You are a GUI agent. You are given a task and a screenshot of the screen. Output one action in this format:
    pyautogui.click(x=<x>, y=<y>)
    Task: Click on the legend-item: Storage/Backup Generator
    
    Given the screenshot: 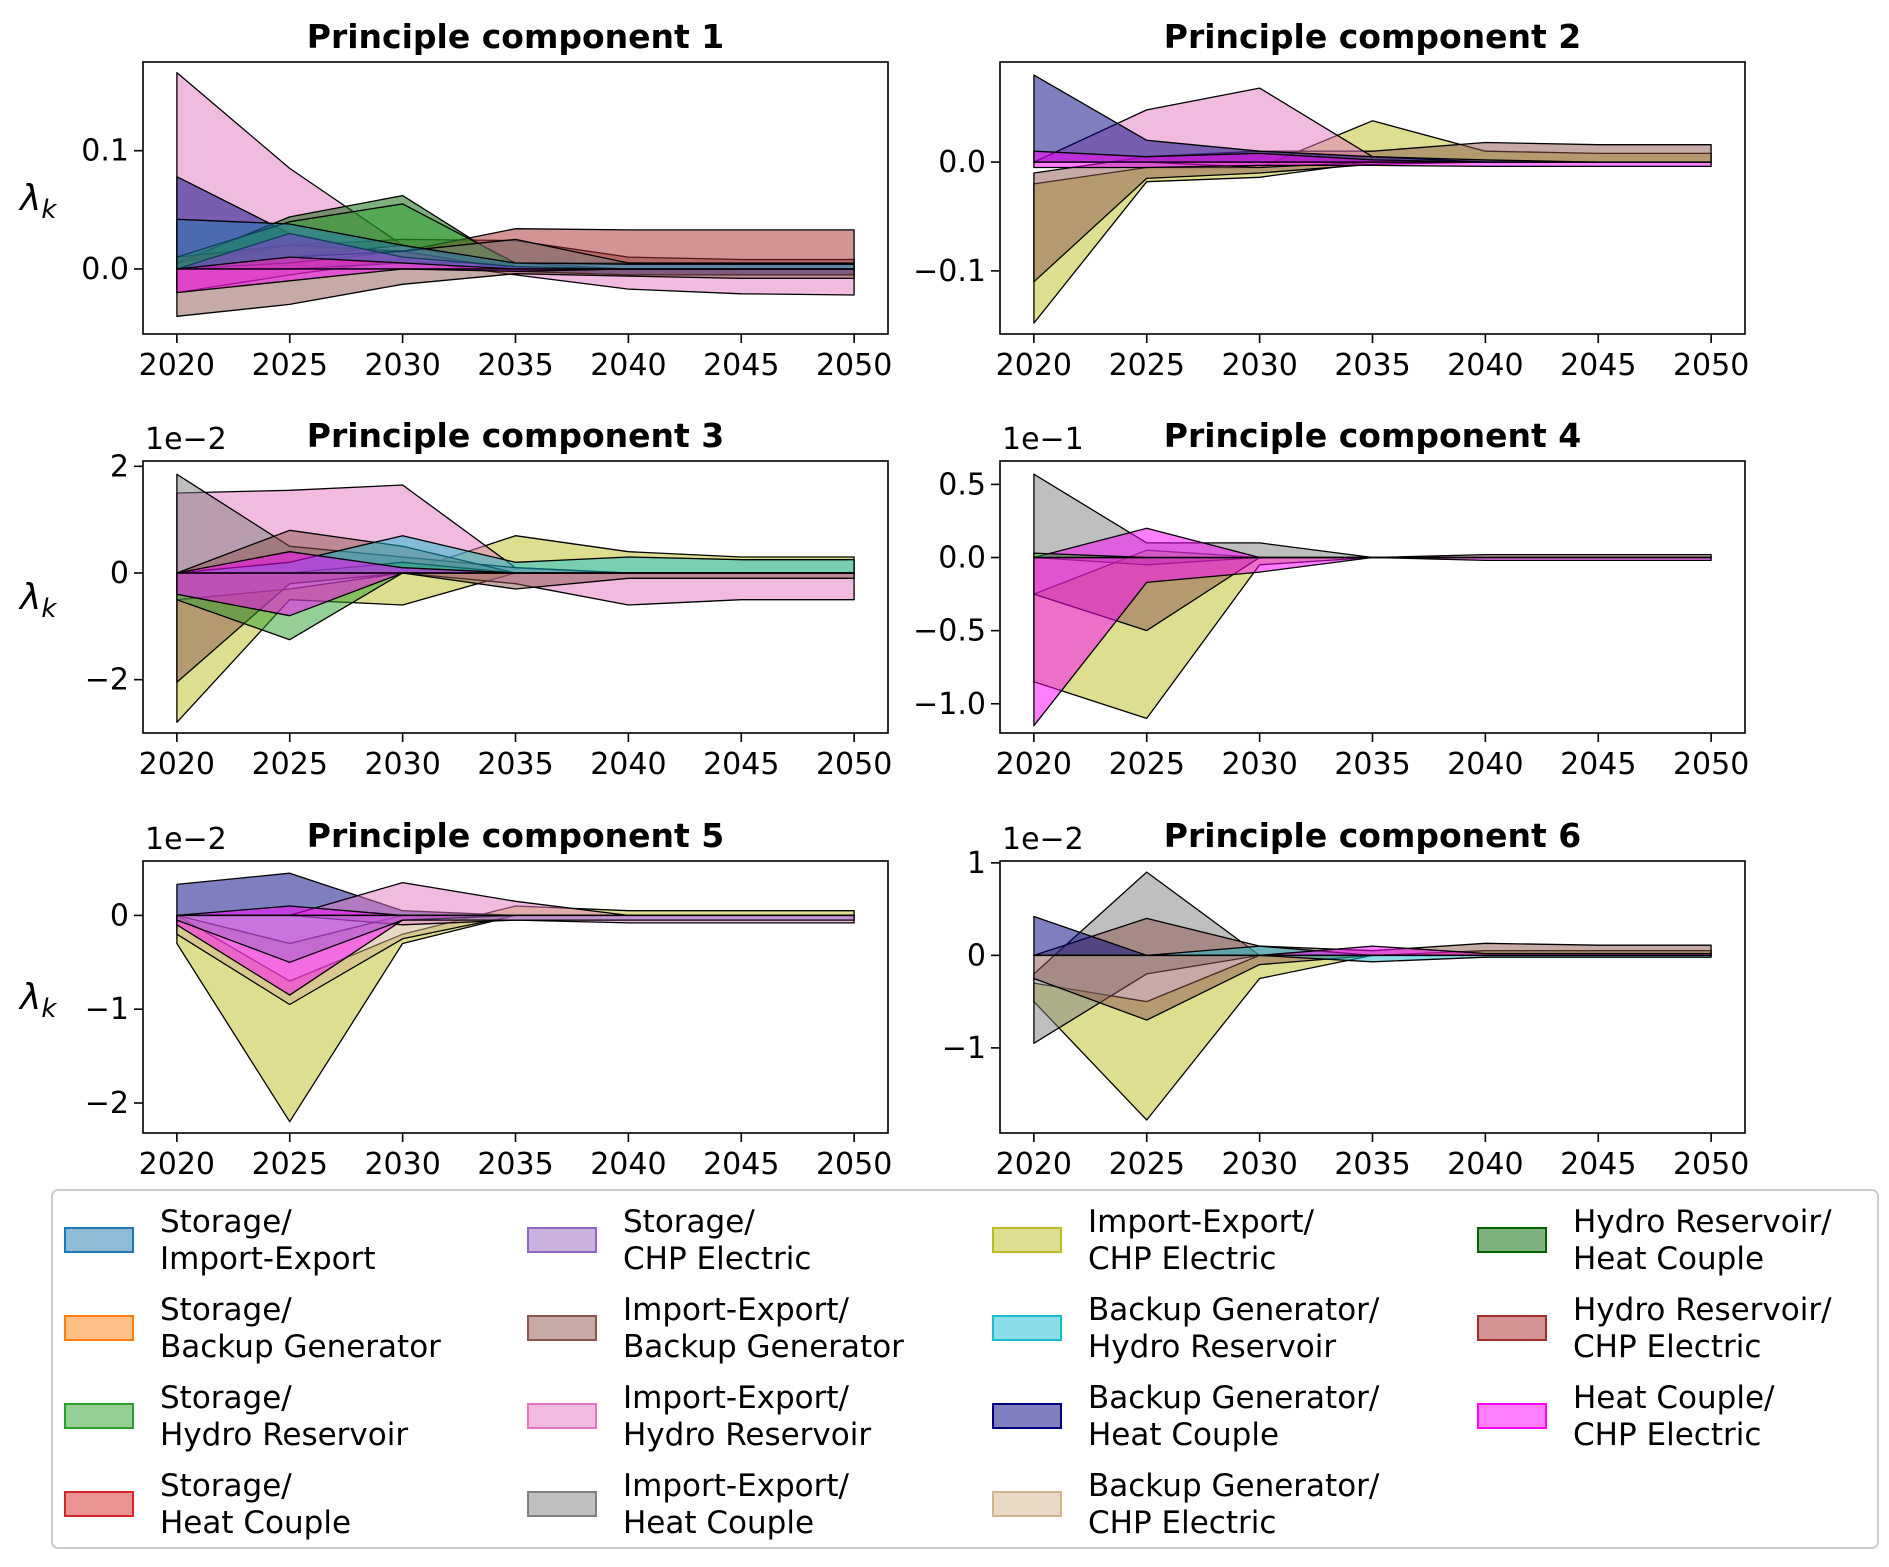 What is the action you would take?
    pyautogui.click(x=252, y=1328)
    